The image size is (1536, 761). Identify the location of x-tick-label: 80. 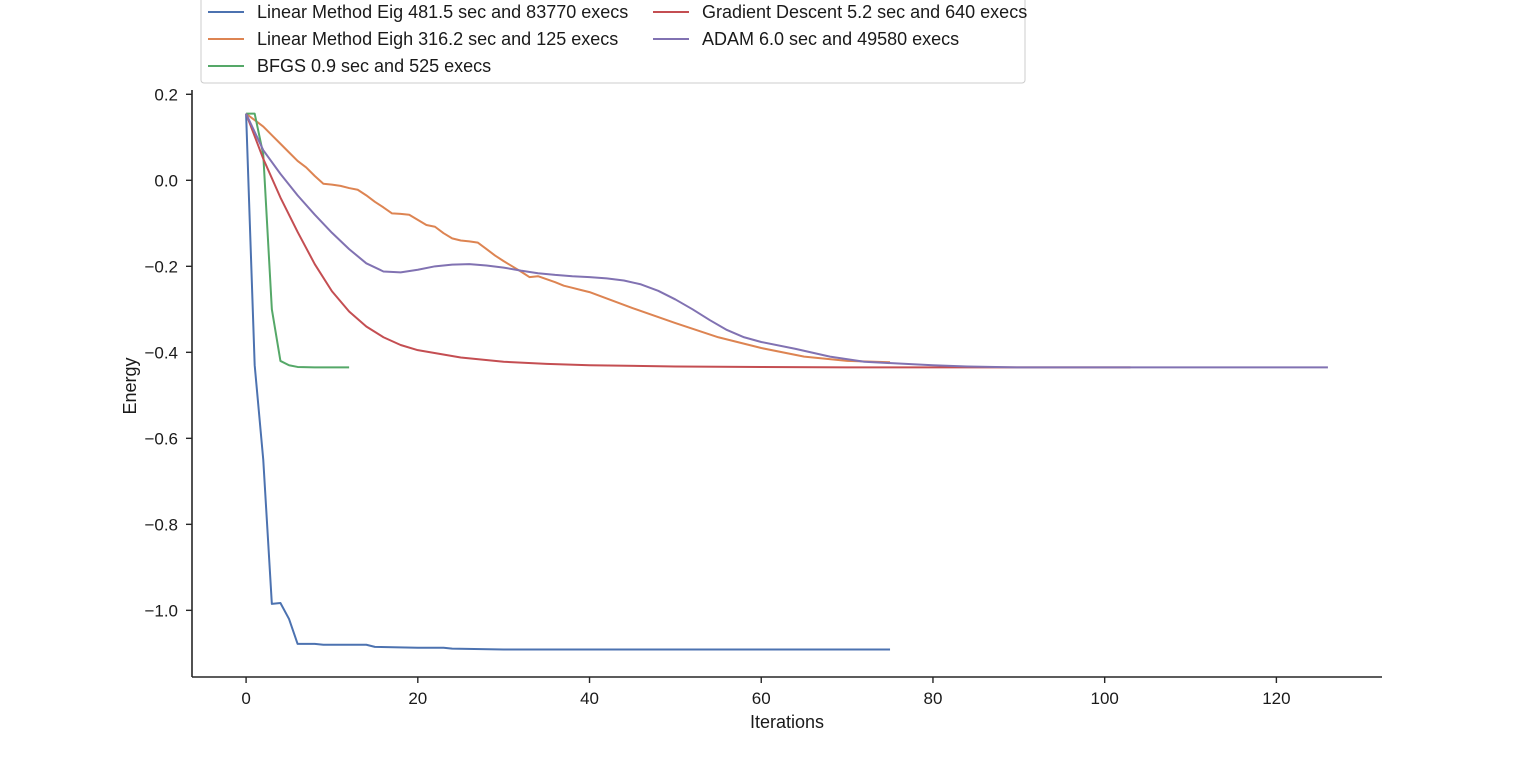
(932, 698).